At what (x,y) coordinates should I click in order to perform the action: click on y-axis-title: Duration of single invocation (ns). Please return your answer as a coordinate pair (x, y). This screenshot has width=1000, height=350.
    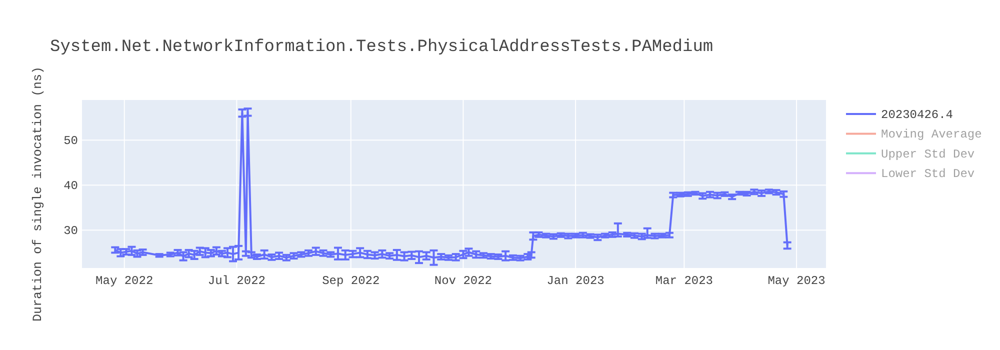
    Looking at the image, I should click on (38, 194).